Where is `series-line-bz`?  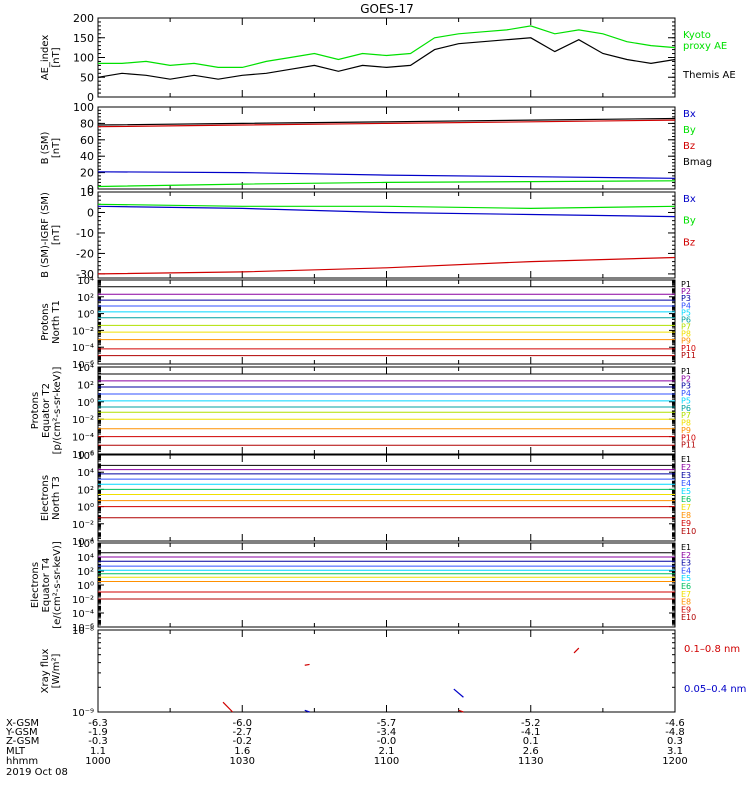 series-line-bz is located at coordinates (386, 265).